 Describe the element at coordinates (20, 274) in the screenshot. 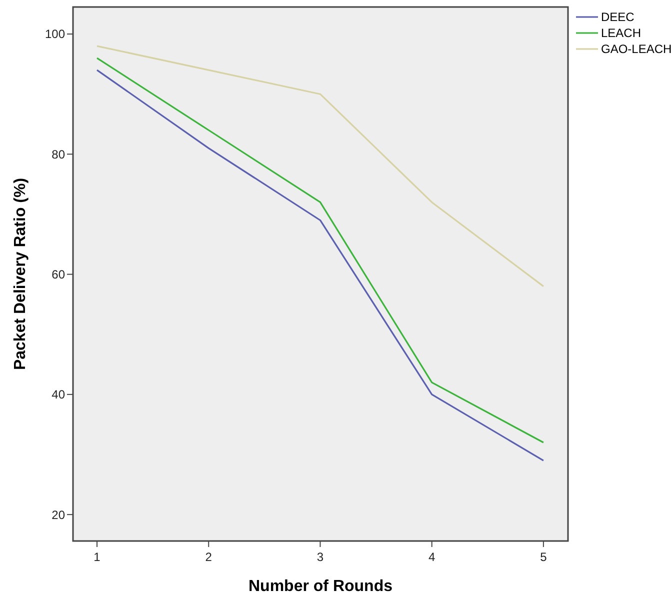

I see `y-axis-title: Packet Delivery Ratio (%)` at that location.